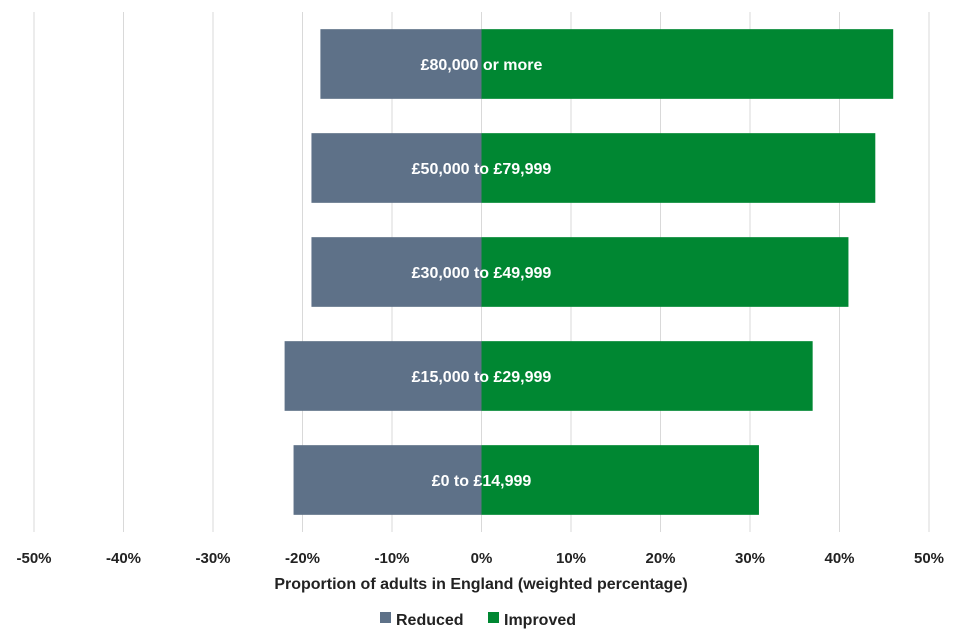  What do you see at coordinates (430, 620) in the screenshot?
I see `legend-label-reduced: Reduced` at bounding box center [430, 620].